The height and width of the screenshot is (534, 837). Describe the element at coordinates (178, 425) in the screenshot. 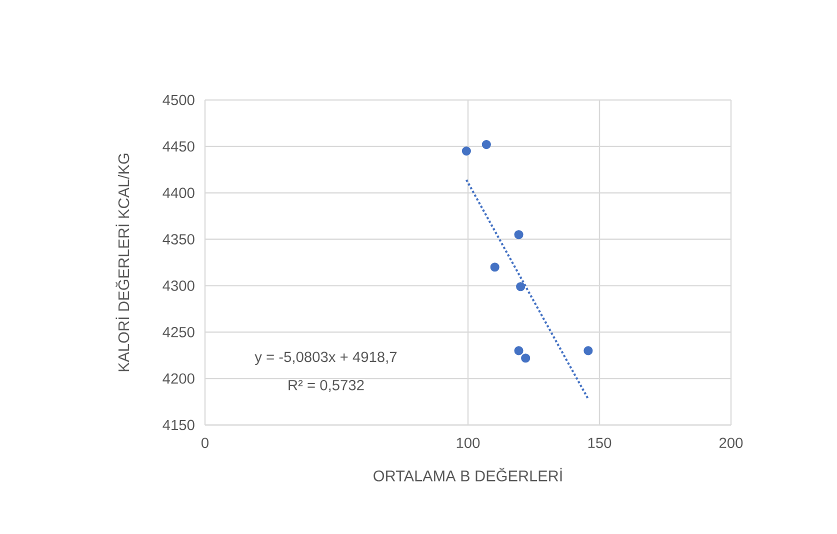

I see `y-tick-label: 4150` at that location.